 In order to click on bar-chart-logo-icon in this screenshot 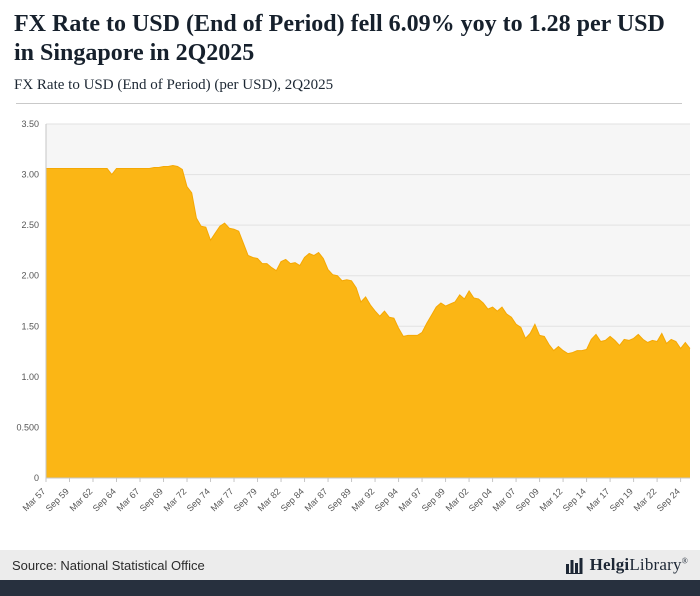, I will do `click(574, 566)`.